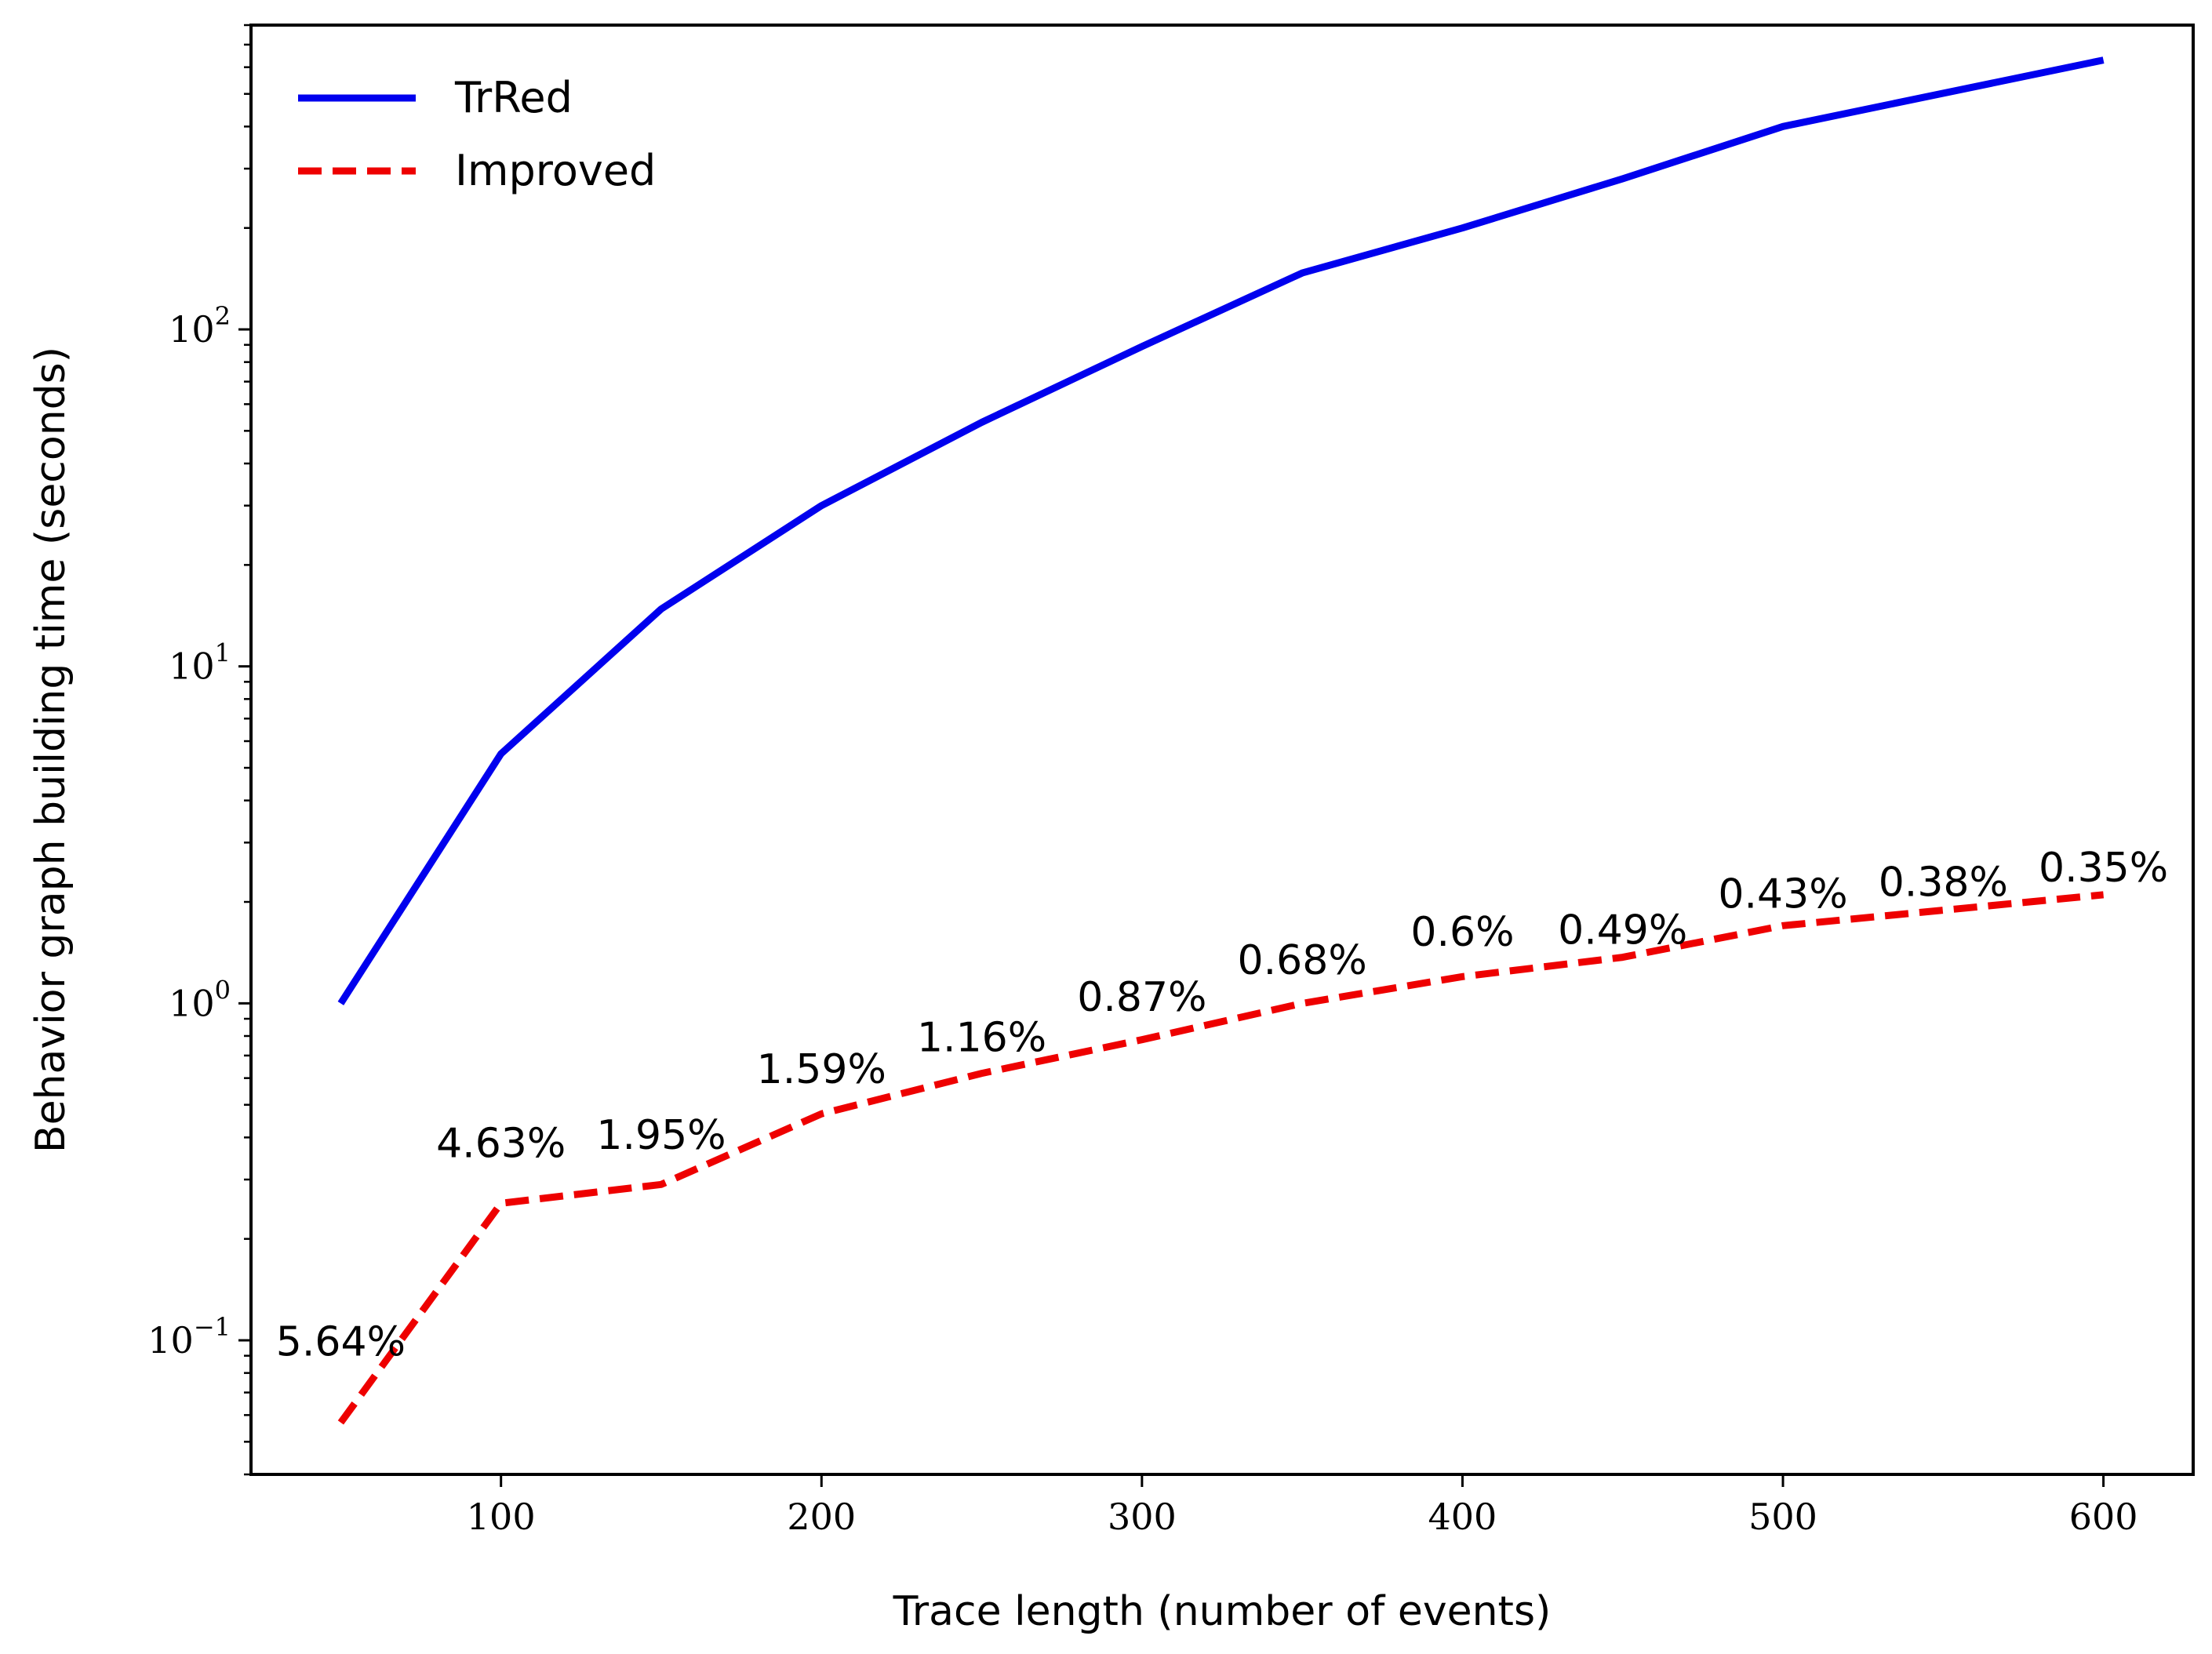  I want to click on x-tick-label: 500, so click(1783, 1517).